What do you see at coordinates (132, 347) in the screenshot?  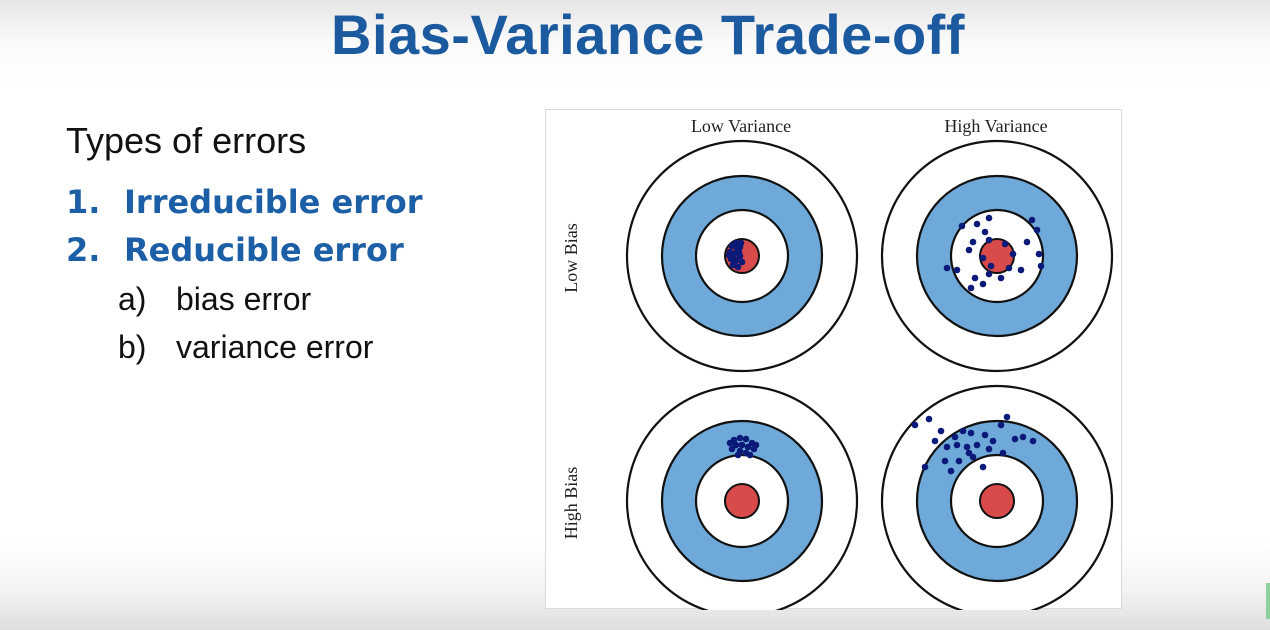 I see `list-letter: b)` at bounding box center [132, 347].